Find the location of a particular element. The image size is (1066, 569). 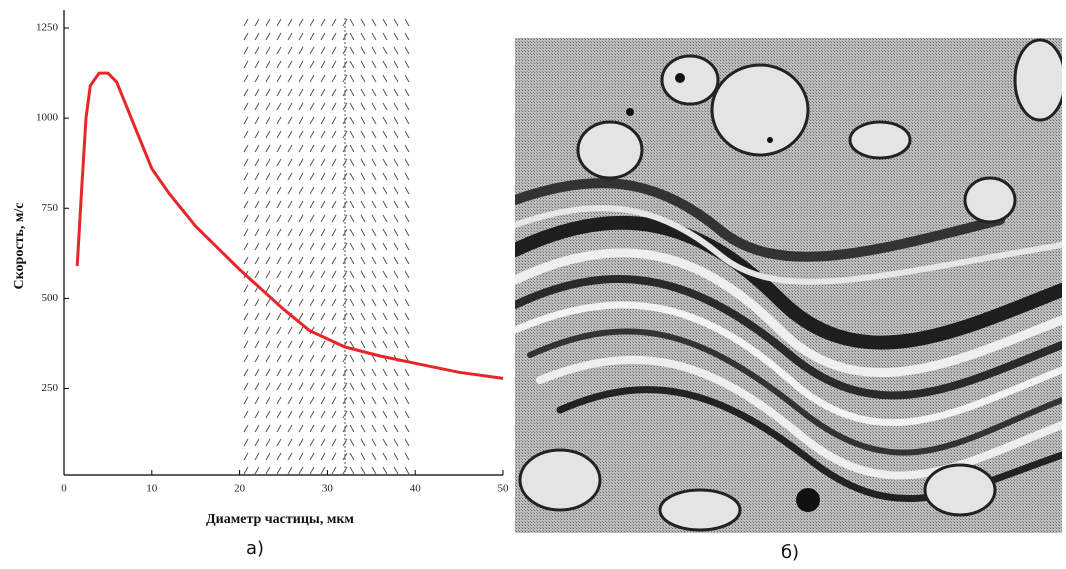

y-tick-label: 1000 is located at coordinates (47, 118).